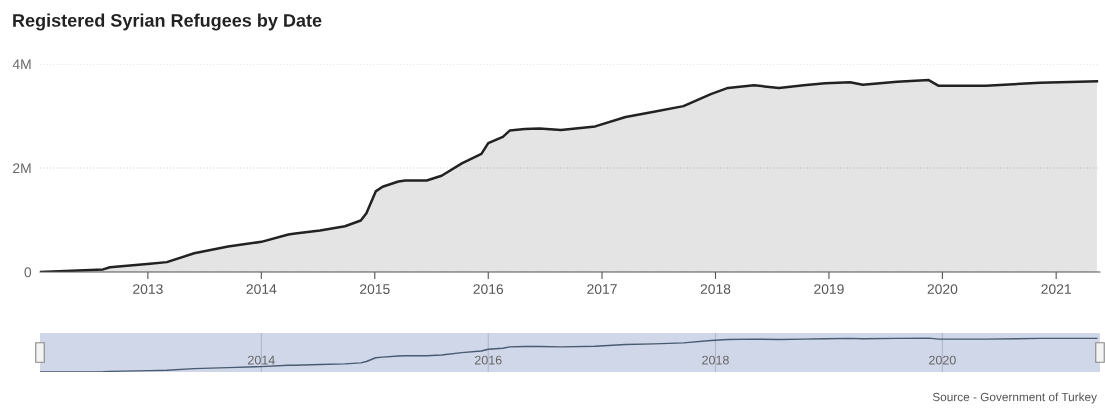 The height and width of the screenshot is (410, 1105). Describe the element at coordinates (602, 289) in the screenshot. I see `x-tick-label: 2017` at that location.